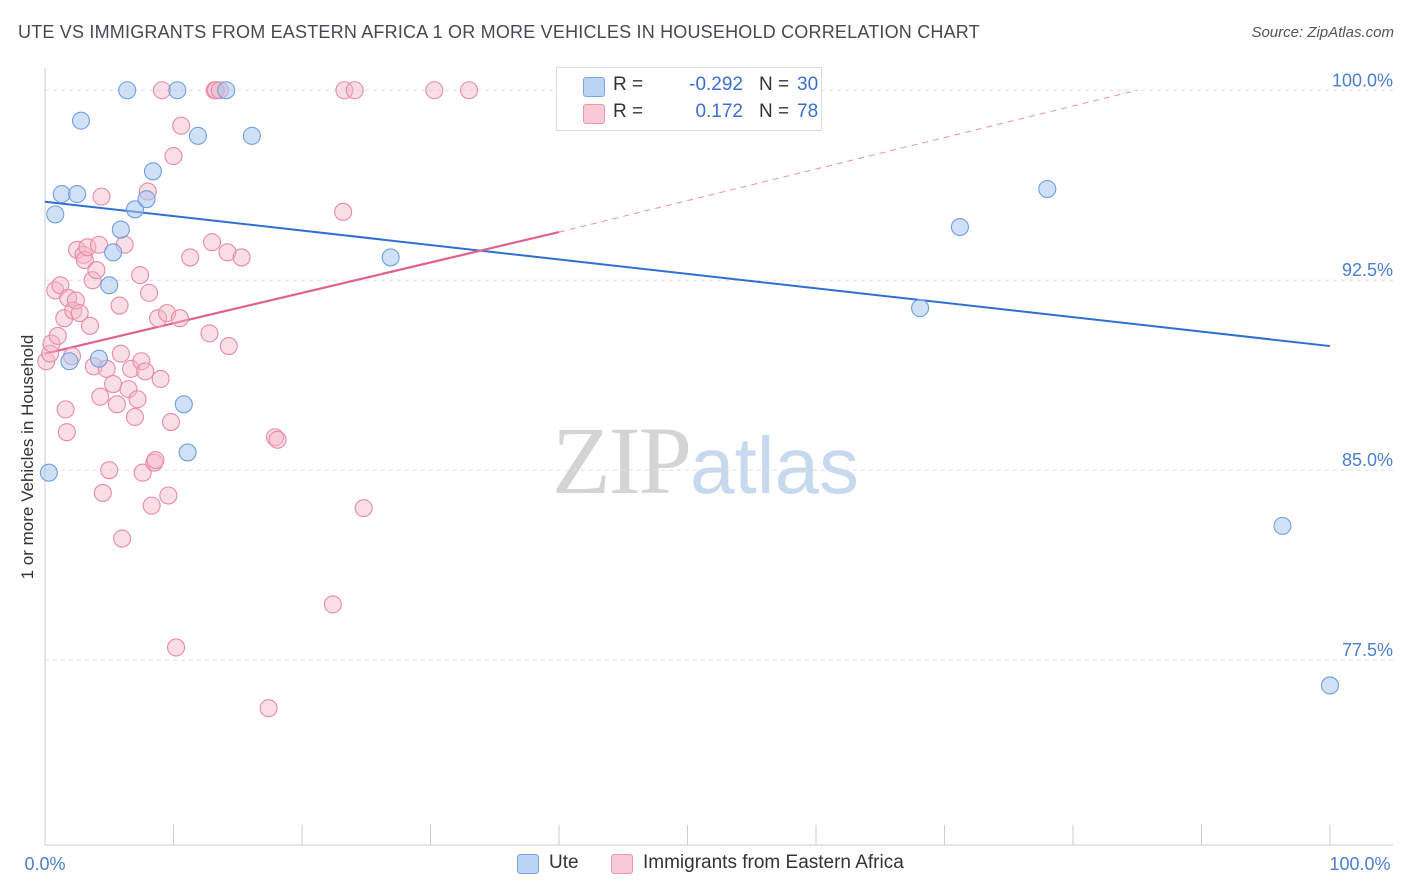 This screenshot has width=1406, height=892. What do you see at coordinates (719, 111) in the screenshot?
I see `legend-r-value: 0.172` at bounding box center [719, 111].